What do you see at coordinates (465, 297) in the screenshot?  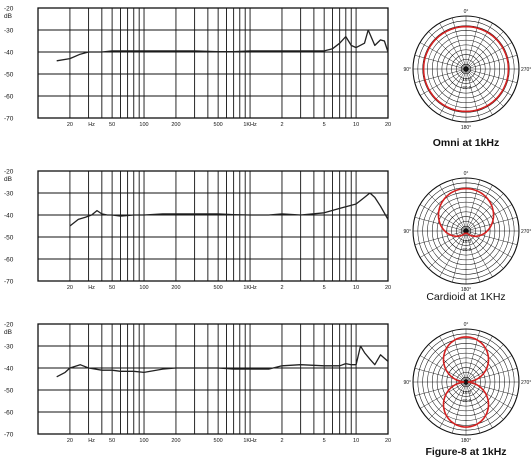 I see `polar-caption: Cardioid at 1KHz` at bounding box center [465, 297].